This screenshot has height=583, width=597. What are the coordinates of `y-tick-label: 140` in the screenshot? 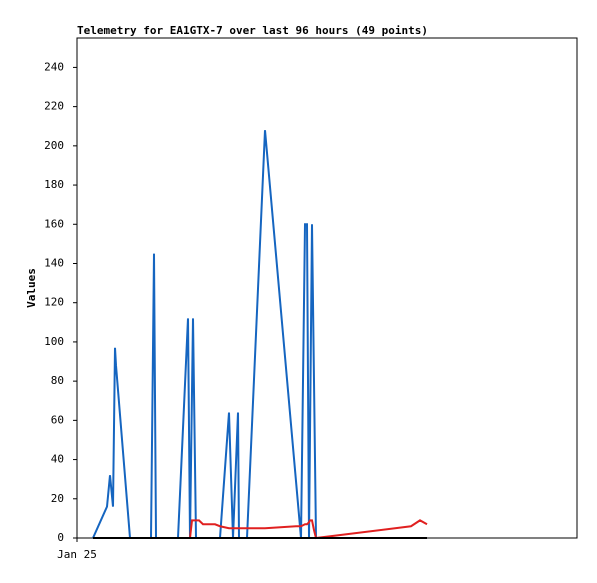 It's located at (54, 262).